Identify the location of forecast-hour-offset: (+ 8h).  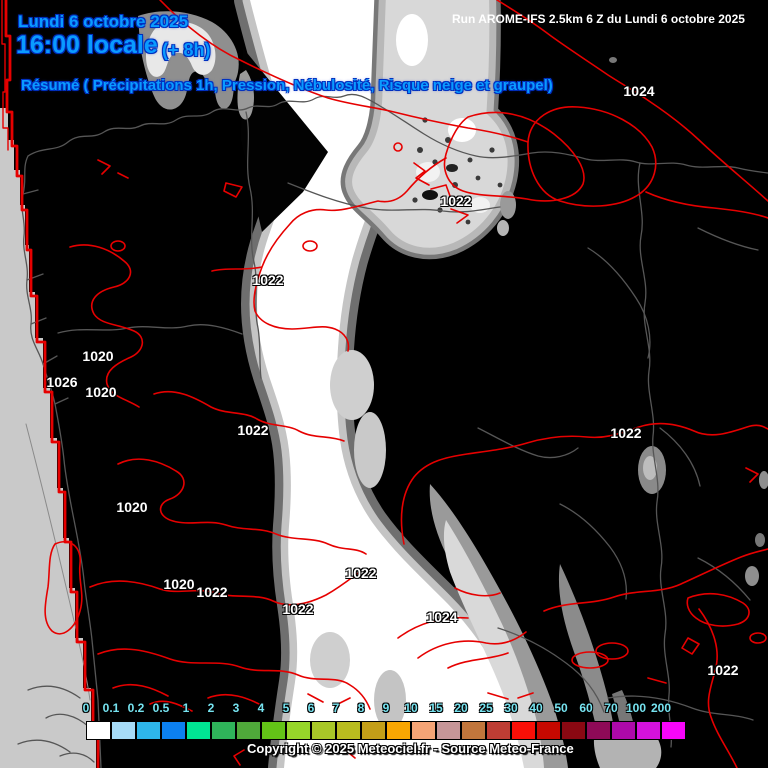
(186, 50).